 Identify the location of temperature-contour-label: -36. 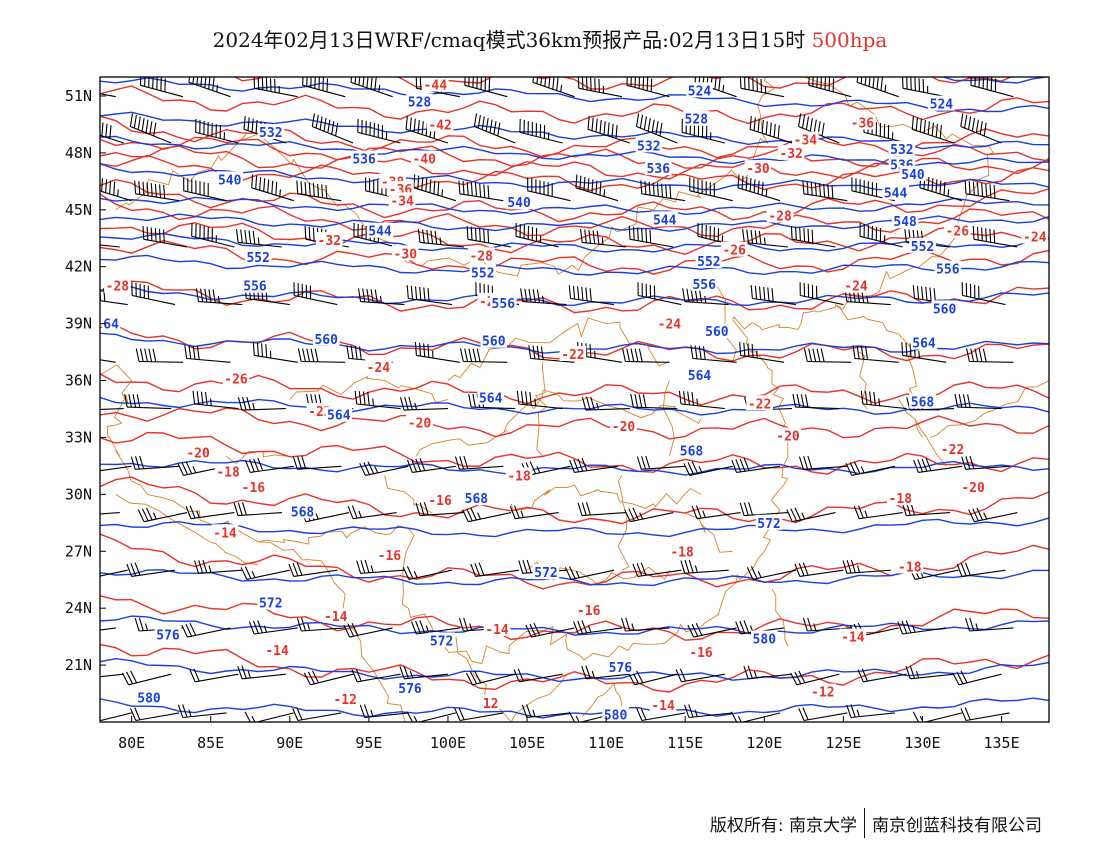
(863, 124).